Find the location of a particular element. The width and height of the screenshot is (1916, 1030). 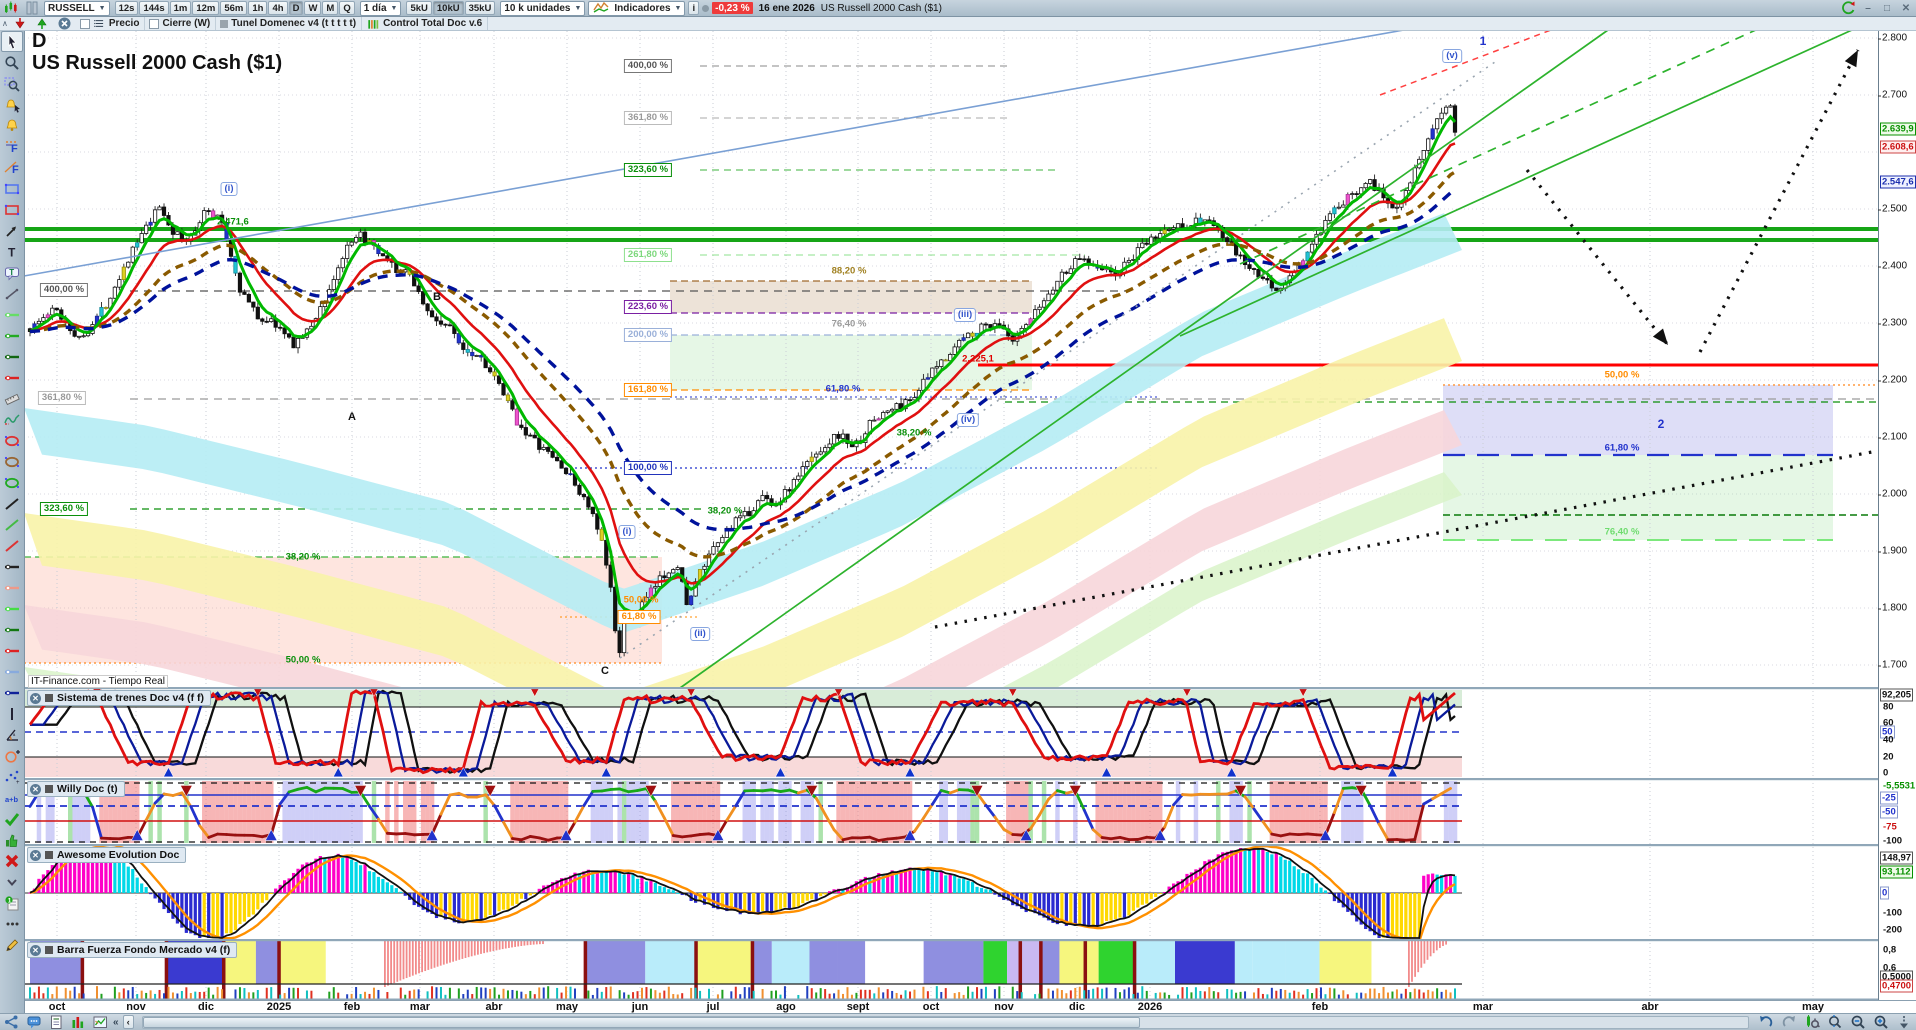

timeframe-button-D: D is located at coordinates (296, 8).